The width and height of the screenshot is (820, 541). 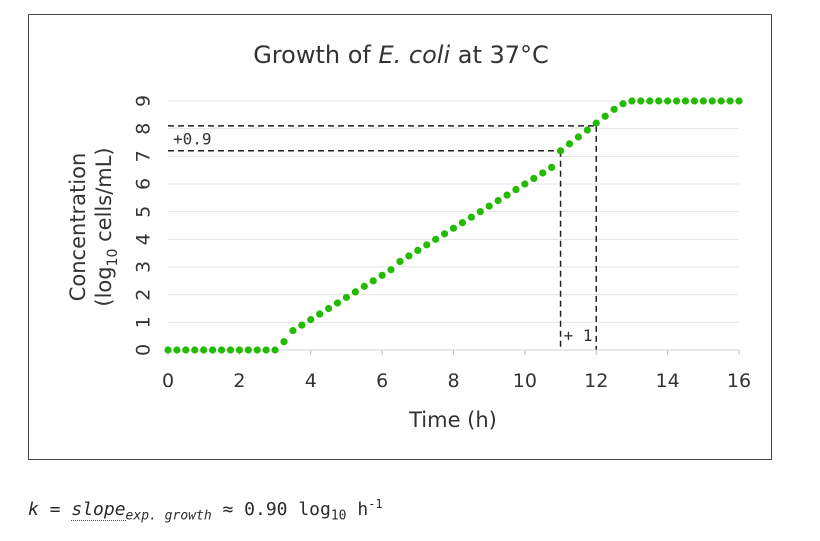 What do you see at coordinates (382, 381) in the screenshot?
I see `x-tick-label: 6` at bounding box center [382, 381].